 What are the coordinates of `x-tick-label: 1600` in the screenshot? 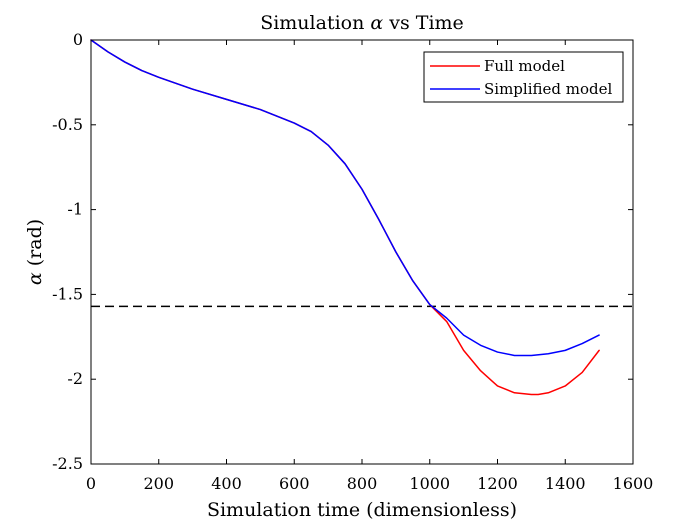 It's located at (633, 483).